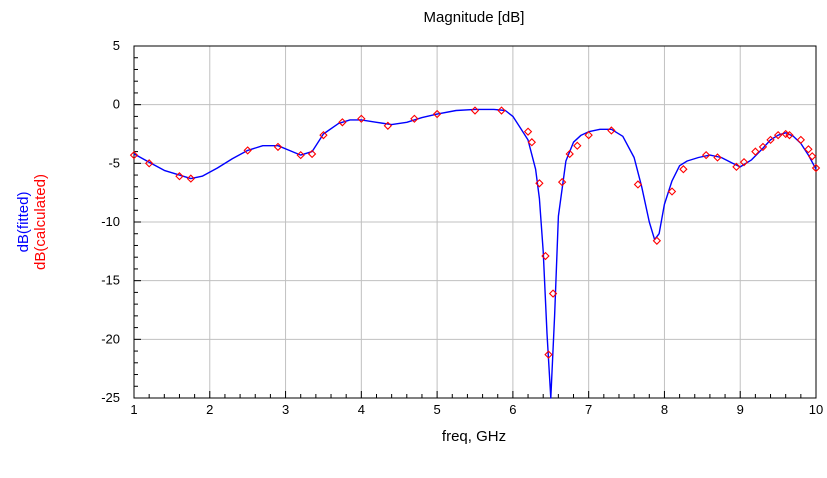  I want to click on y-axis-label-fitted: dB(fitted), so click(23, 222).